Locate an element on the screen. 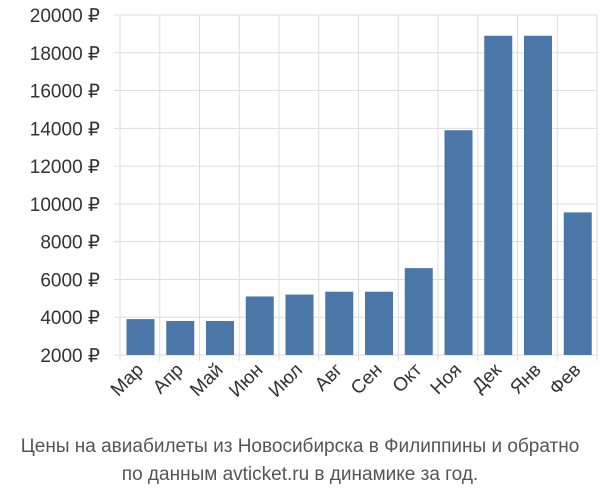  y-tick-label: 14000 ₽ is located at coordinates (65, 129).